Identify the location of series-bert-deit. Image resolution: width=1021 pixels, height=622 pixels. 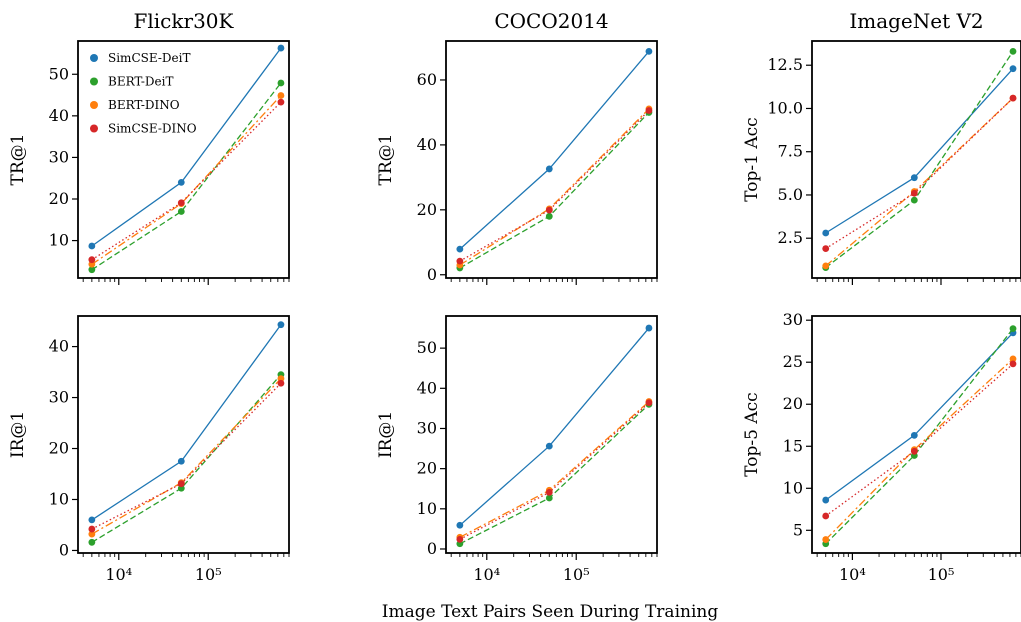
(186, 176).